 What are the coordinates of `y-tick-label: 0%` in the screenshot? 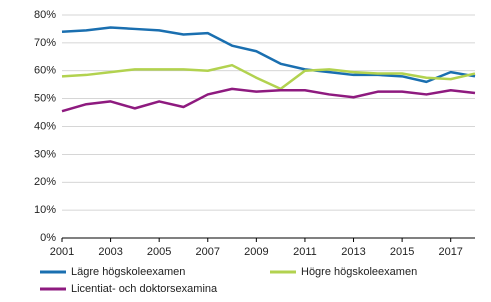 It's located at (48, 238).